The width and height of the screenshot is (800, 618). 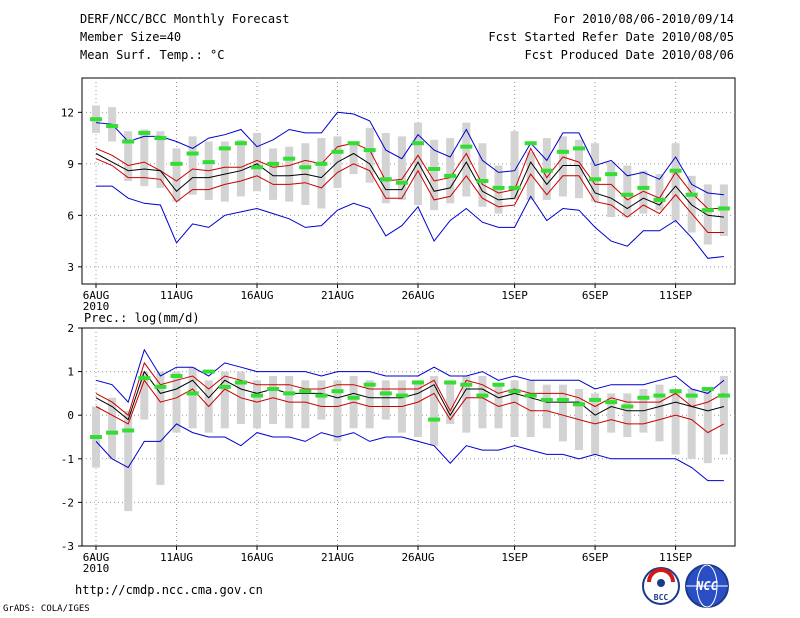 I want to click on bcc-logo-dot, so click(x=661, y=583).